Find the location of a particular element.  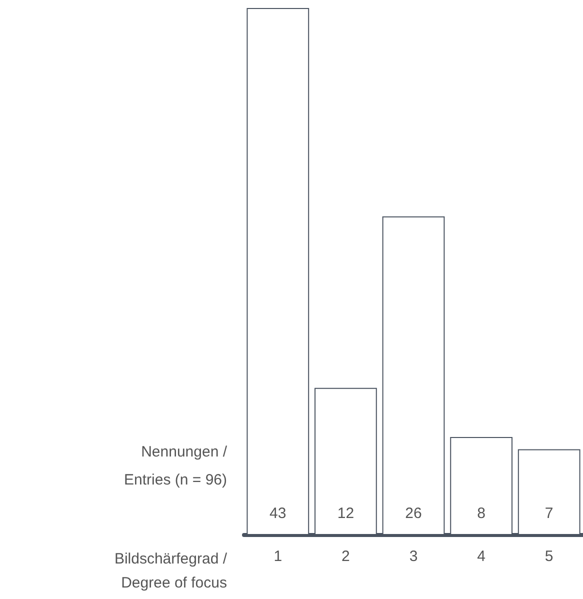

data-label: 12 is located at coordinates (345, 513).